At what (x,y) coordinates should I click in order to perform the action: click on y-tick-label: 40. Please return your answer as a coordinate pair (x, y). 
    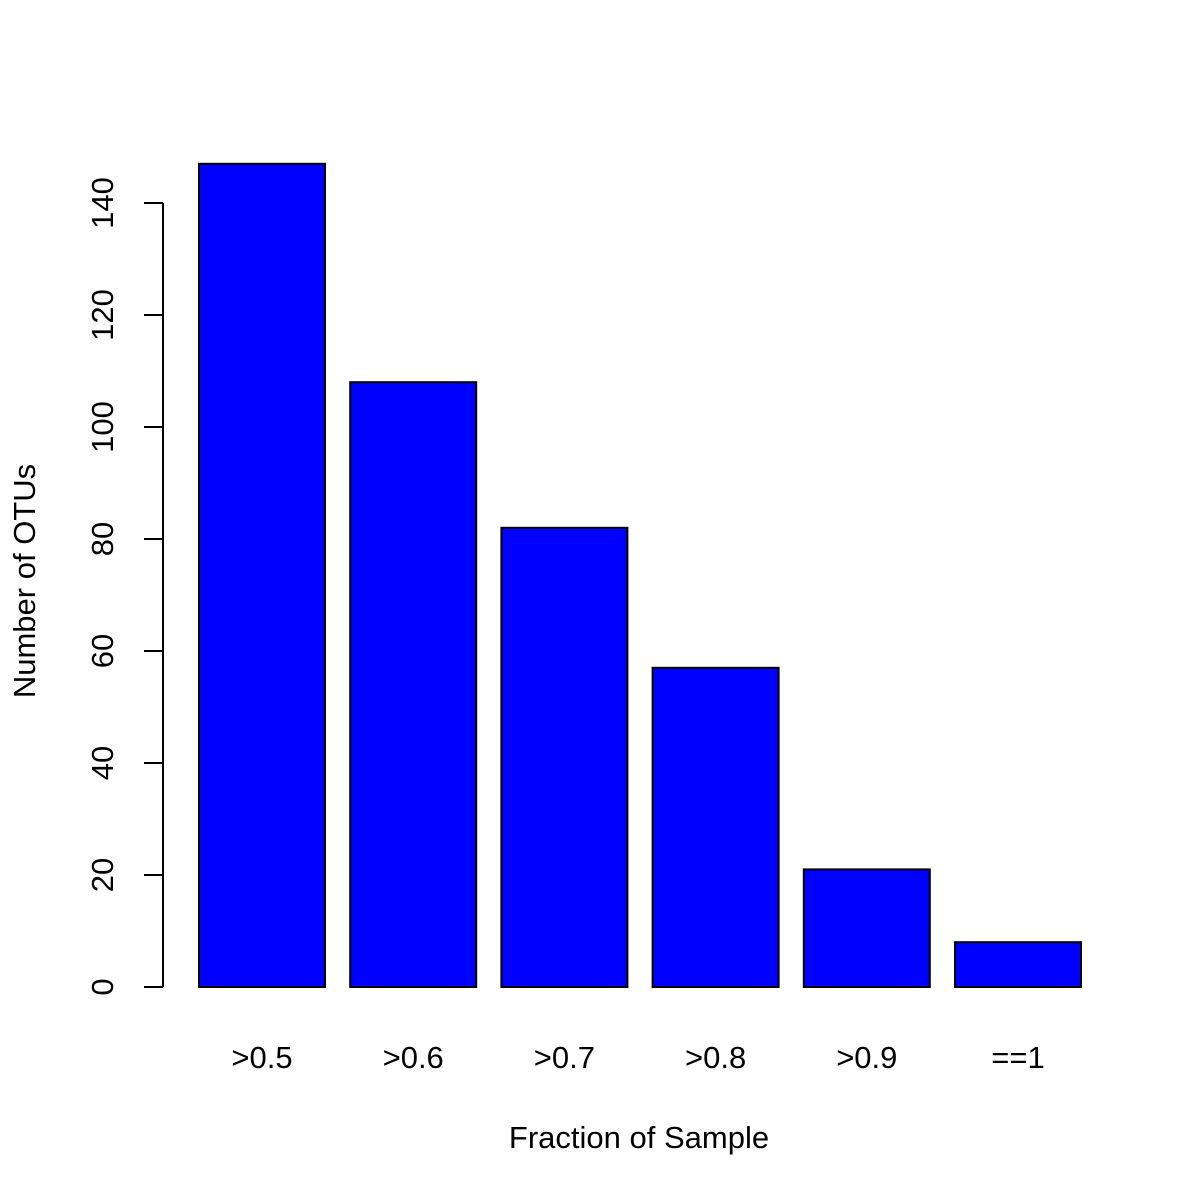
    Looking at the image, I should click on (102, 763).